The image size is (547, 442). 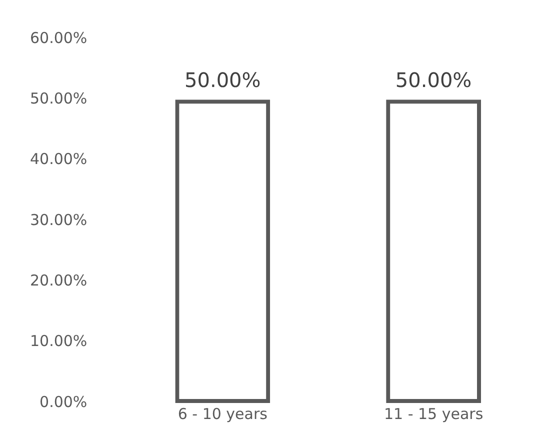 What do you see at coordinates (434, 413) in the screenshot?
I see `x-tick-label: 11 - 15 years` at bounding box center [434, 413].